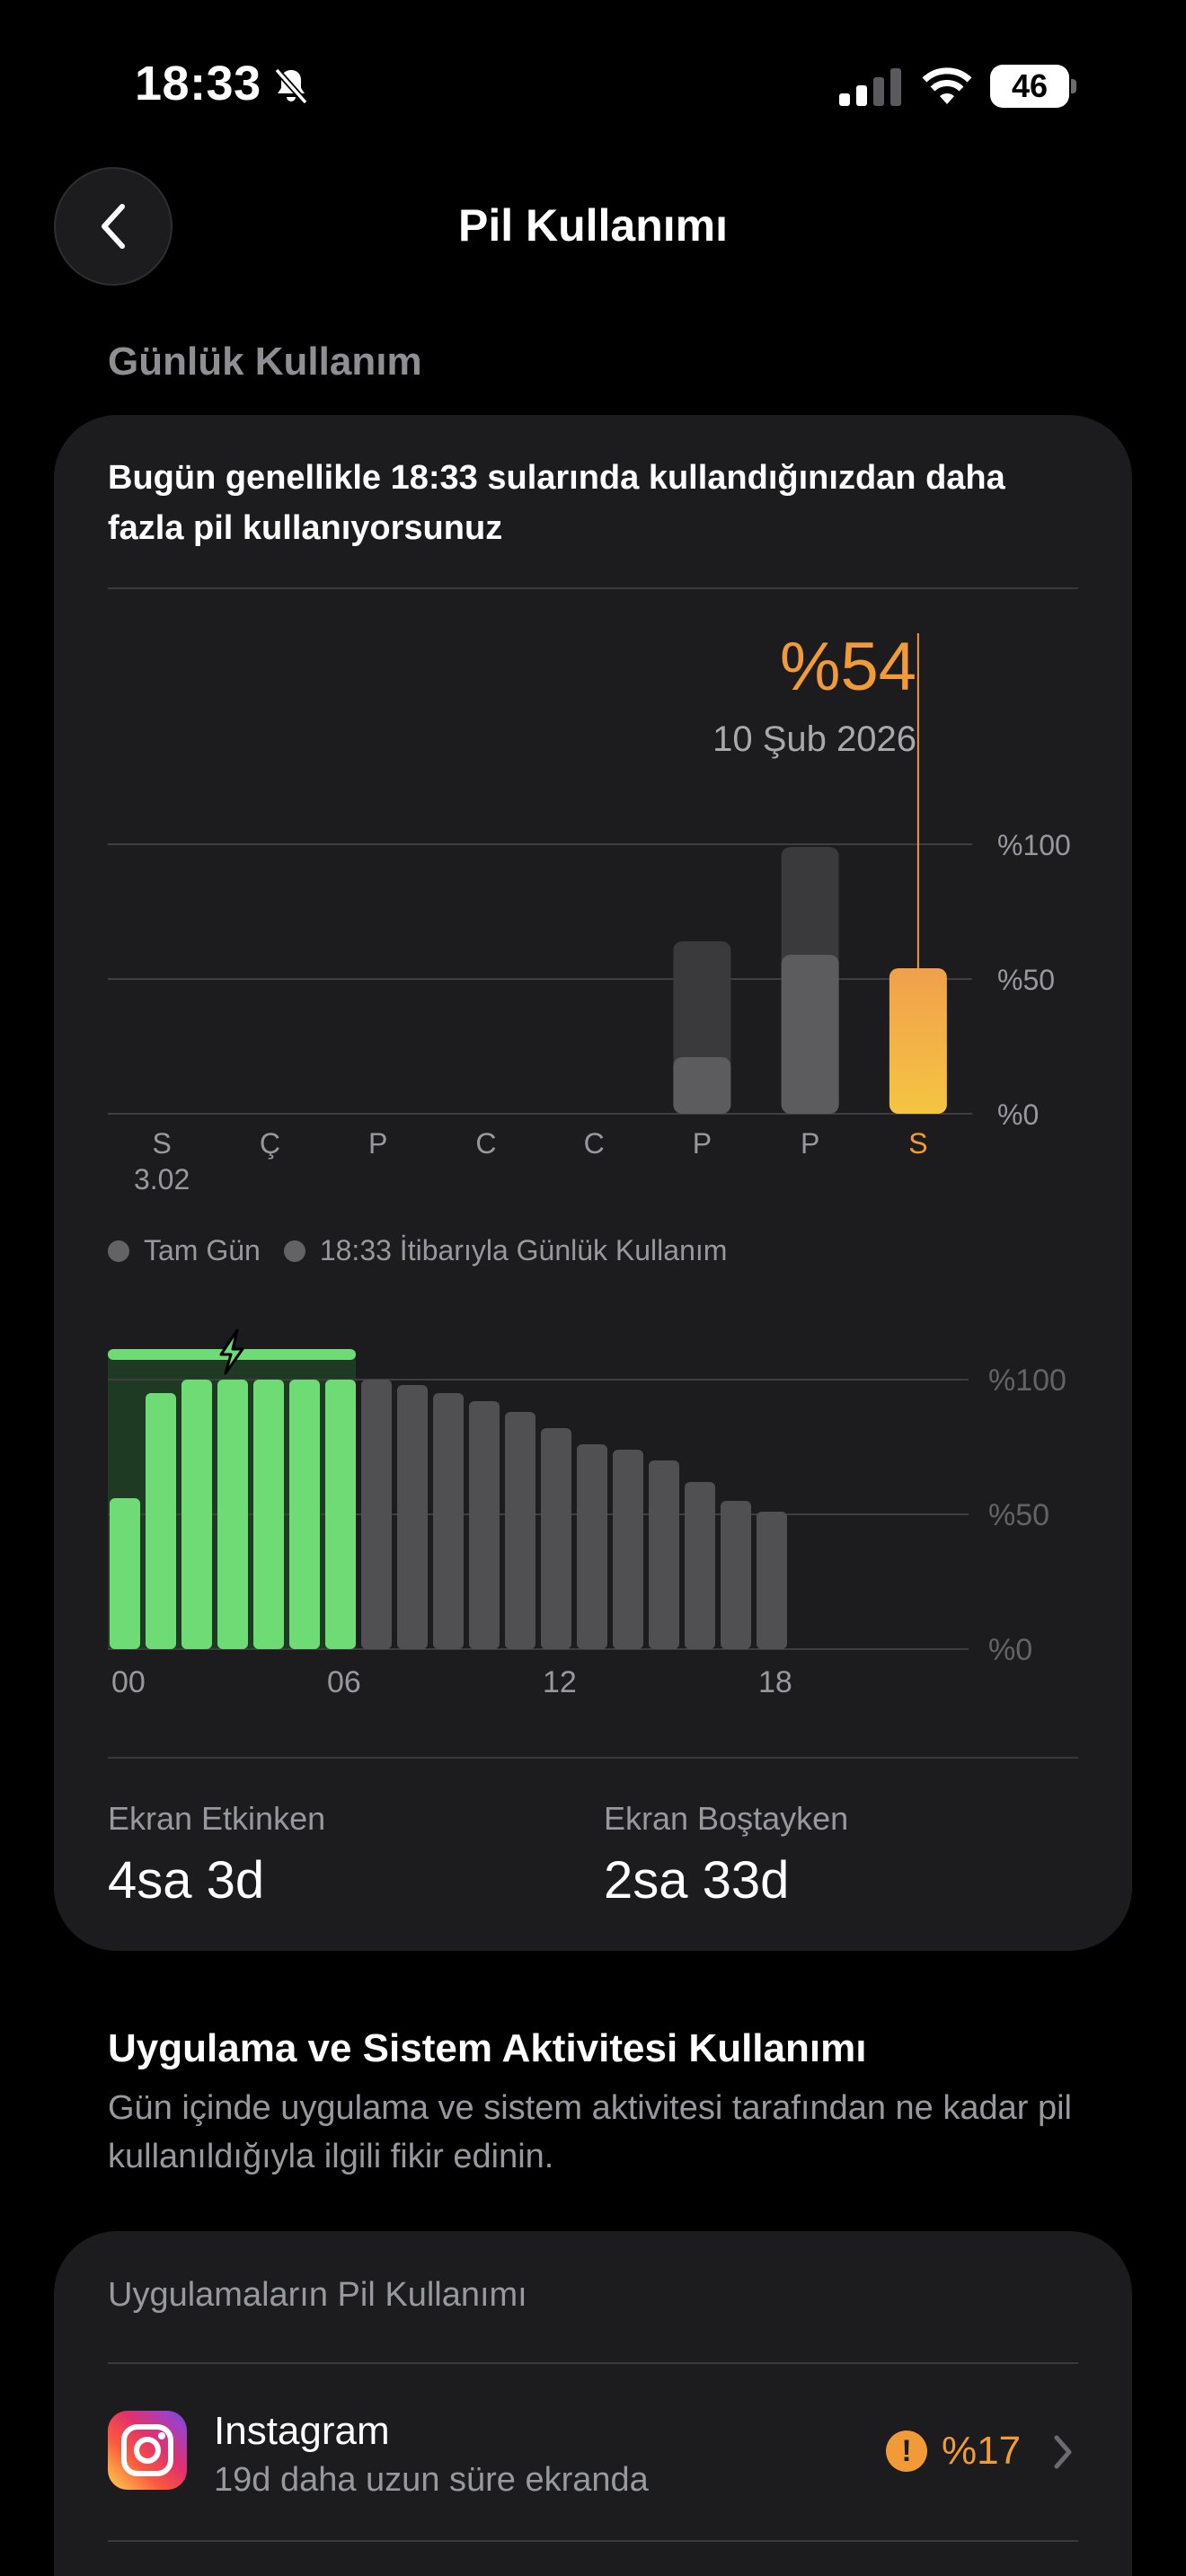 The width and height of the screenshot is (1186, 2576). What do you see at coordinates (291, 86) in the screenshot?
I see `bell-slash-icon` at bounding box center [291, 86].